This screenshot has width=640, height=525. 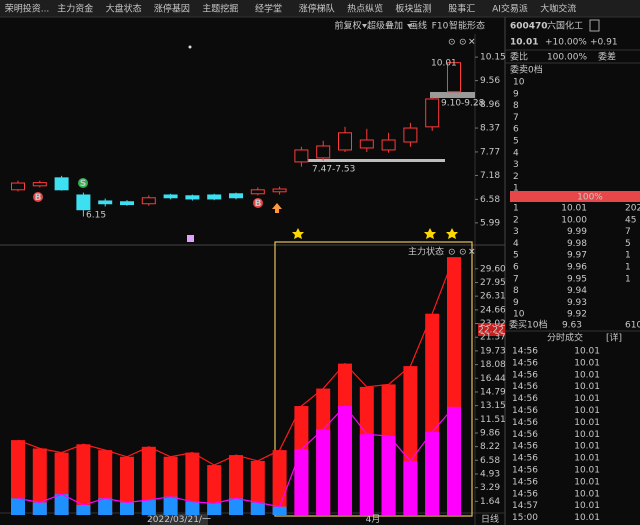 I want to click on tool: 前复权, so click(x=347, y=26).